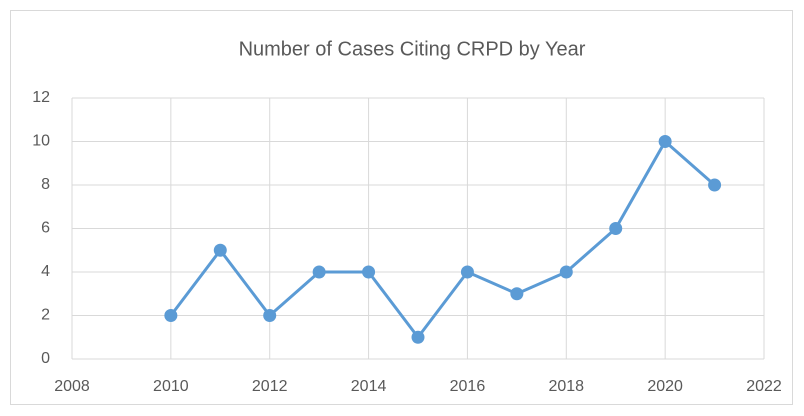 Image resolution: width=804 pixels, height=416 pixels. Describe the element at coordinates (45, 315) in the screenshot. I see `y-tick-label: 2` at that location.